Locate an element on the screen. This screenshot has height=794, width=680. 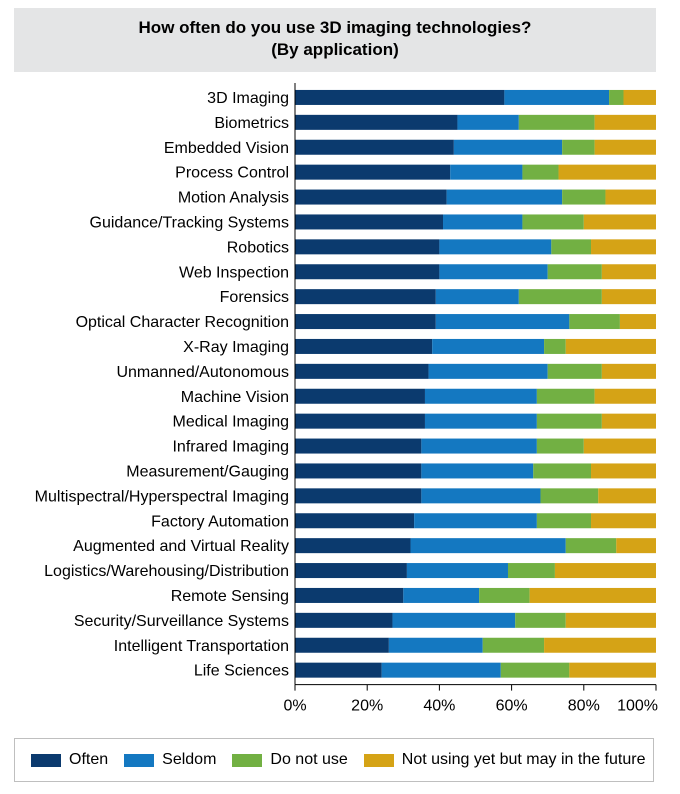
legend-swatch-not-using-yet is located at coordinates (378, 760).